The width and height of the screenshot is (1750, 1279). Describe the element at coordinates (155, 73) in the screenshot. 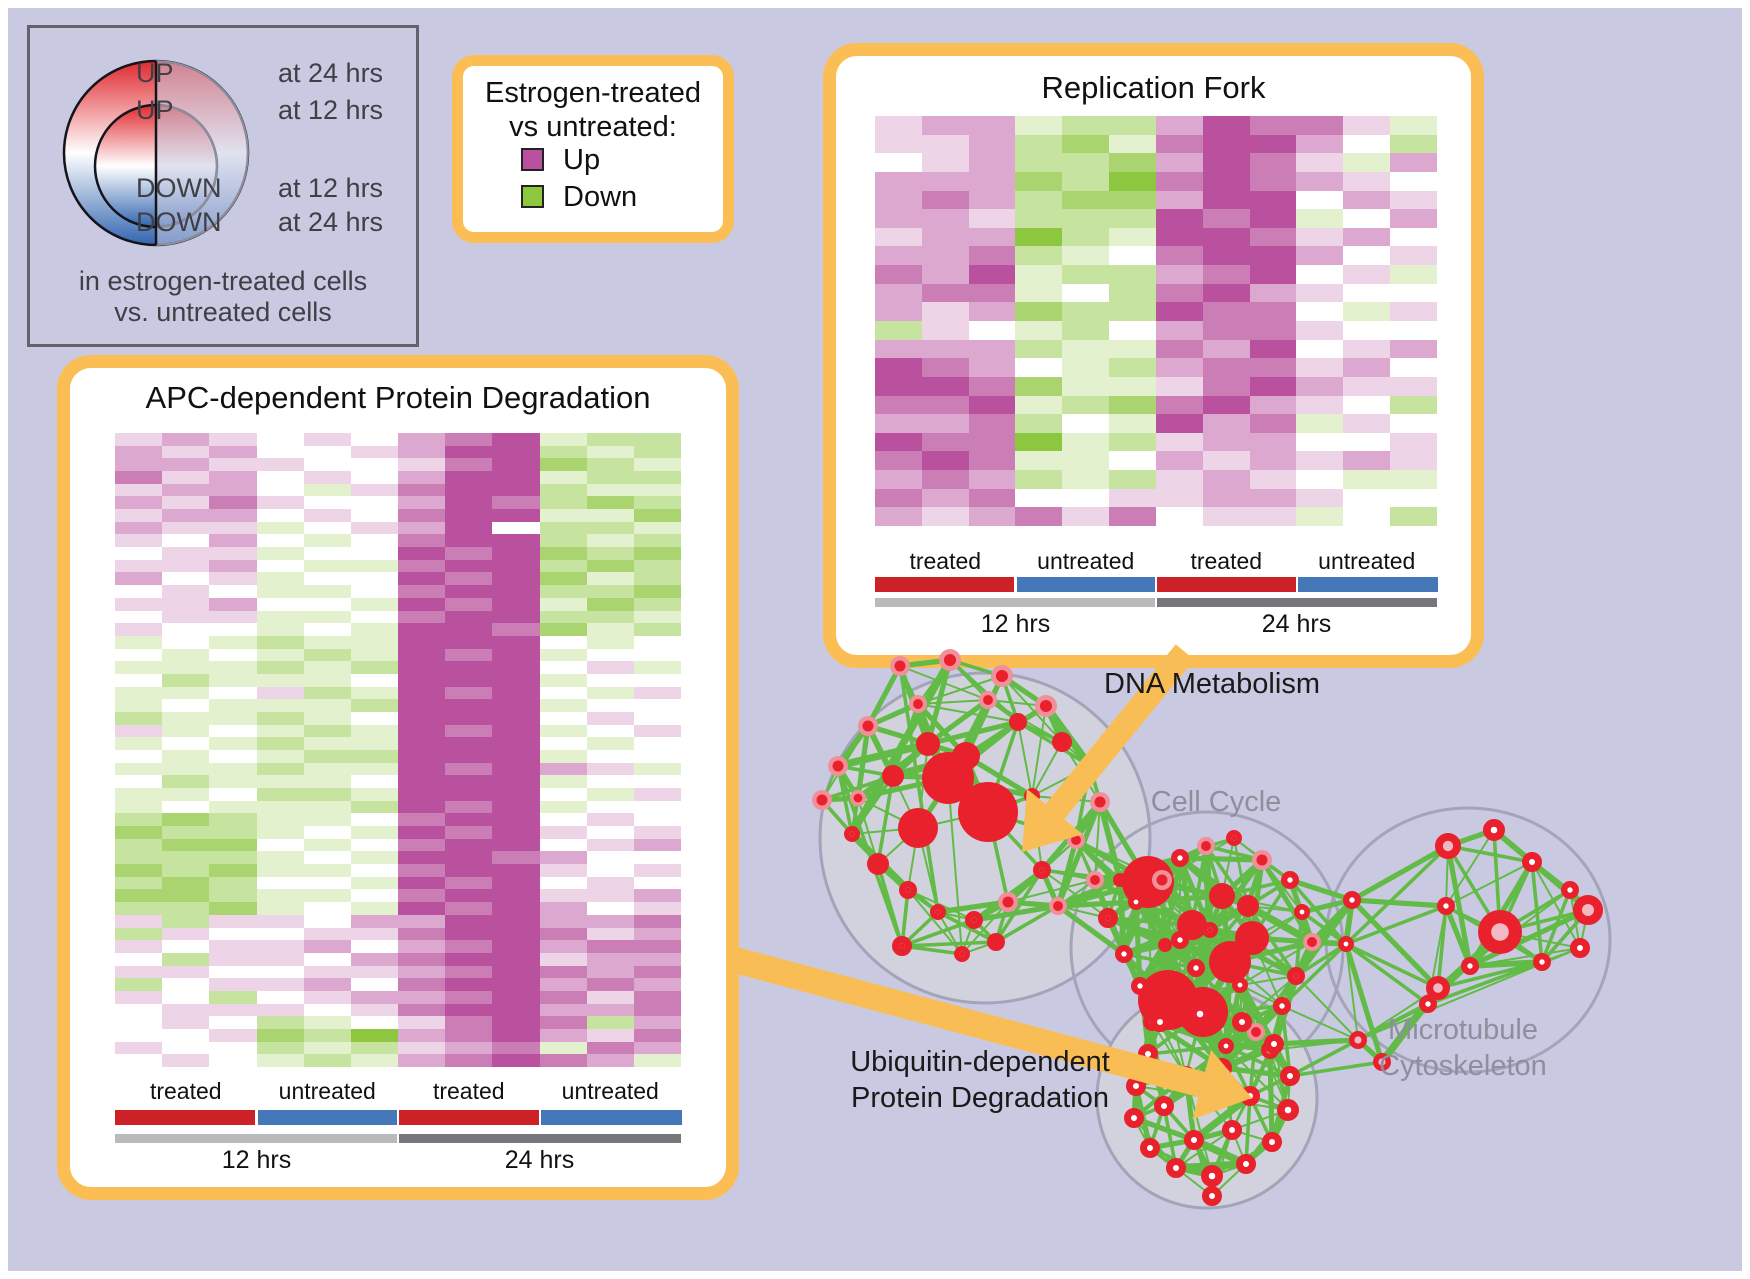

I see `updown-direction-label: UP` at that location.